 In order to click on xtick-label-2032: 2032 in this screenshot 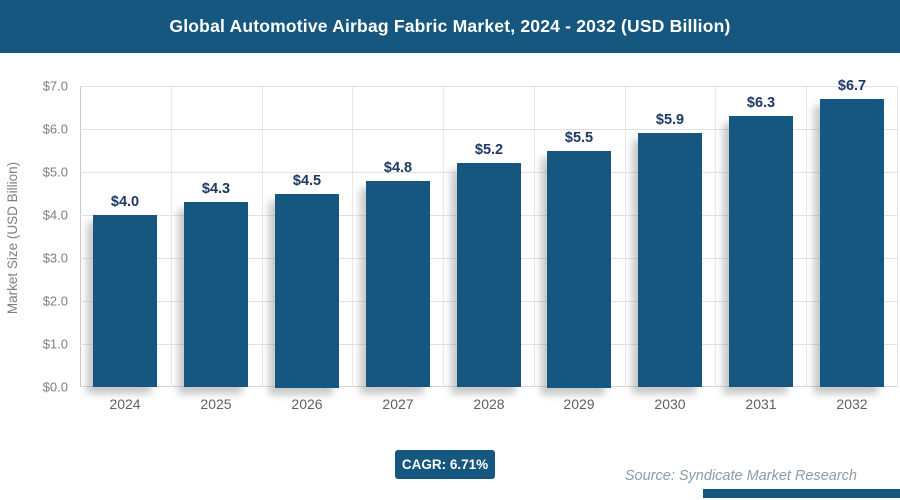, I will do `click(852, 404)`.